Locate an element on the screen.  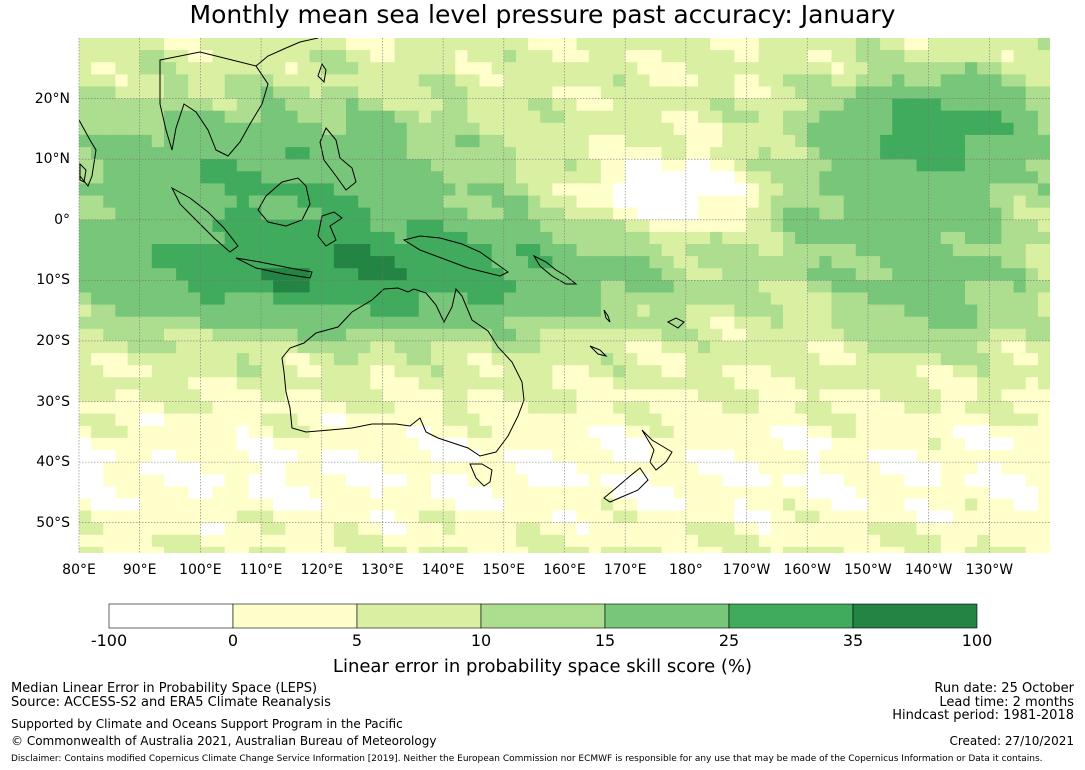
created-date: Created: 27/10/2021 is located at coordinates (1011, 741).